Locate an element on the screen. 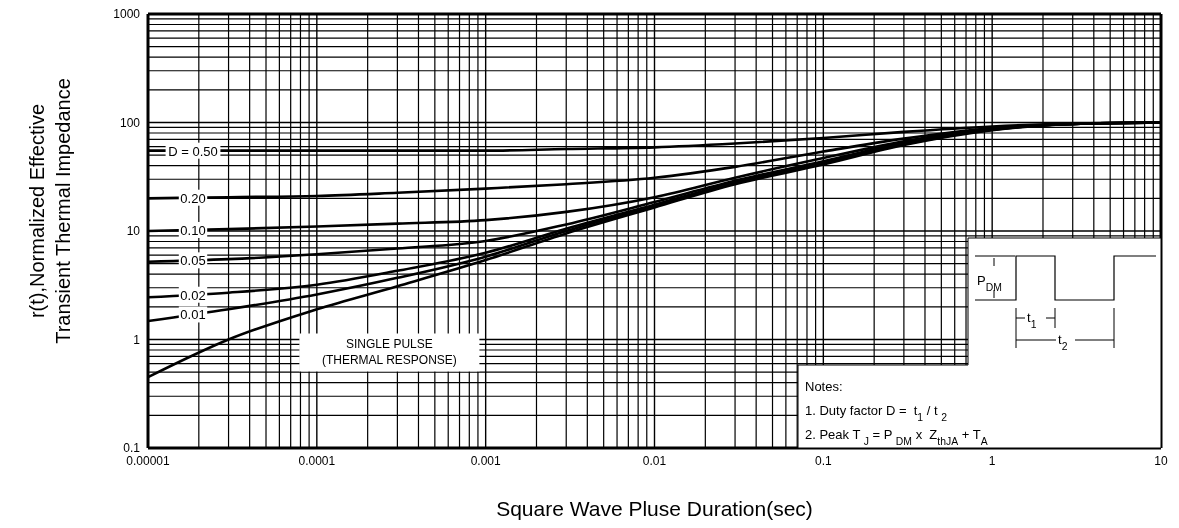 The image size is (1179, 528). x-tick-label: 0.1 is located at coordinates (823, 460).